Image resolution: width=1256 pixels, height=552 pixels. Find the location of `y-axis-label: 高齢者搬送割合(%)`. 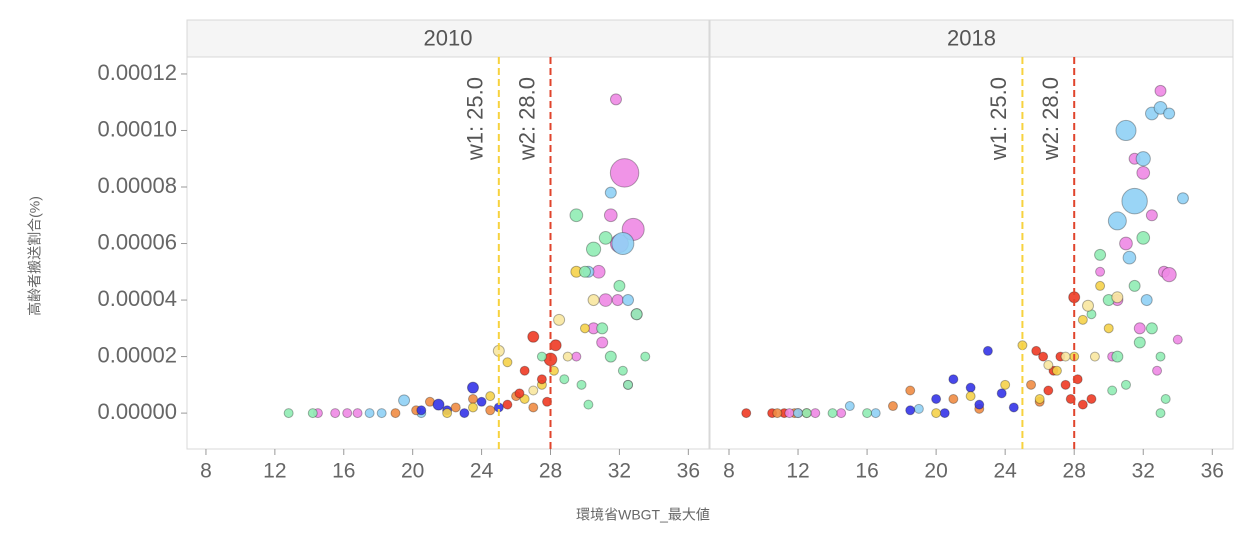

y-axis-label: 高齢者搬送割合(%) is located at coordinates (35, 256).